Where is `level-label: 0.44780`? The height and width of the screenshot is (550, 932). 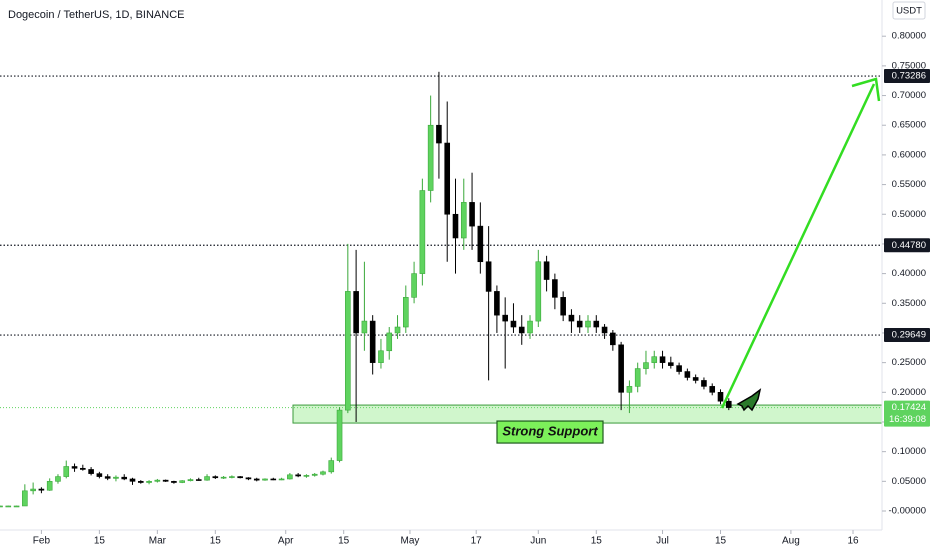
level-label: 0.44780 is located at coordinates (909, 245).